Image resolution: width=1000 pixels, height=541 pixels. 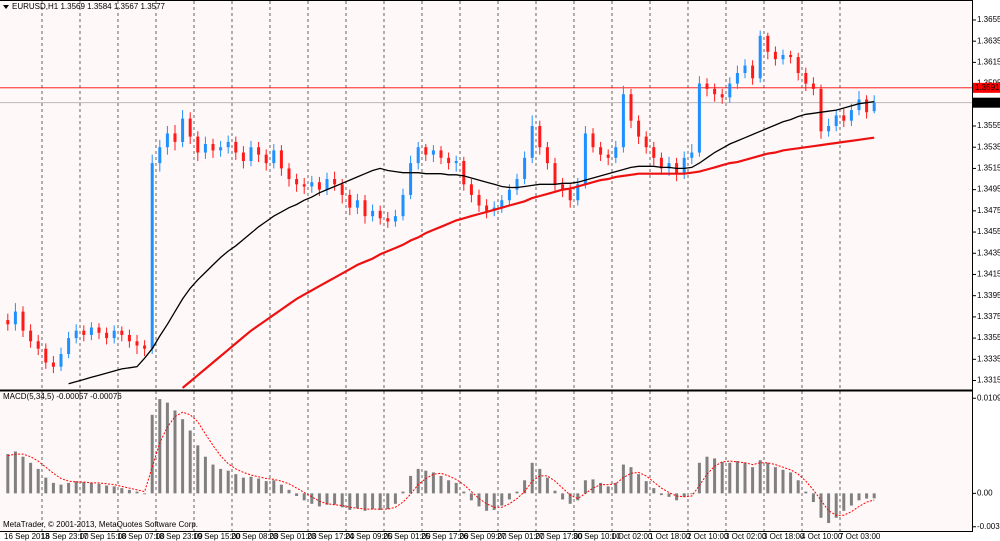 What do you see at coordinates (988, 397) in the screenshot?
I see `y-tick-label: 0.0109` at bounding box center [988, 397].